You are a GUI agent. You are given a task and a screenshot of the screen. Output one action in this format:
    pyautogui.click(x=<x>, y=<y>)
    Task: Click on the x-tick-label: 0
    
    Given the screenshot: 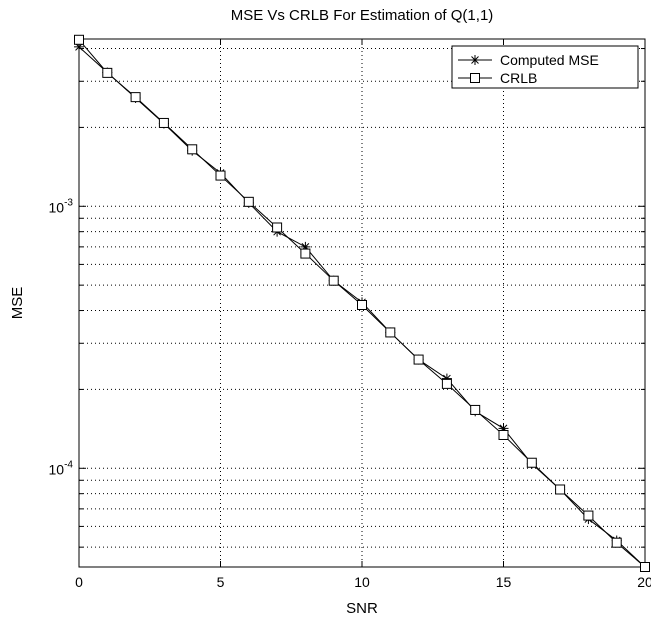 What is the action you would take?
    pyautogui.click(x=79, y=582)
    